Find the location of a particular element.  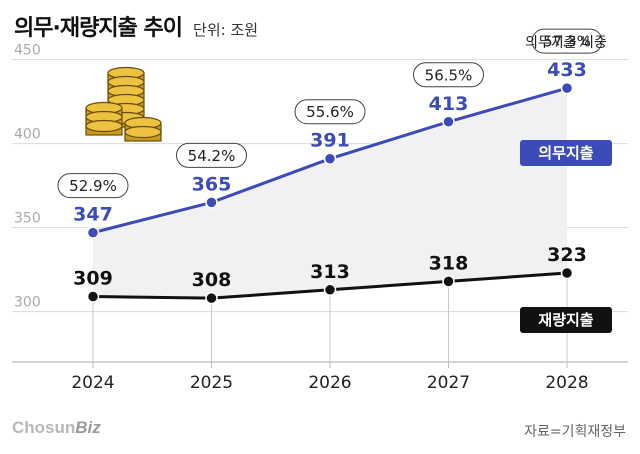

ratio-label-2024: 52.9% is located at coordinates (93, 186).